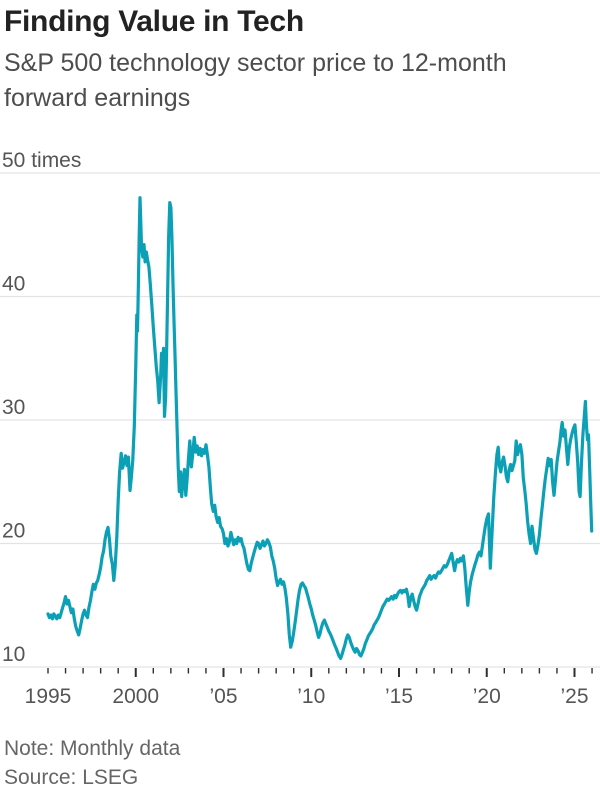  What do you see at coordinates (92, 748) in the screenshot?
I see `note-text: Note: Monthly data` at bounding box center [92, 748].